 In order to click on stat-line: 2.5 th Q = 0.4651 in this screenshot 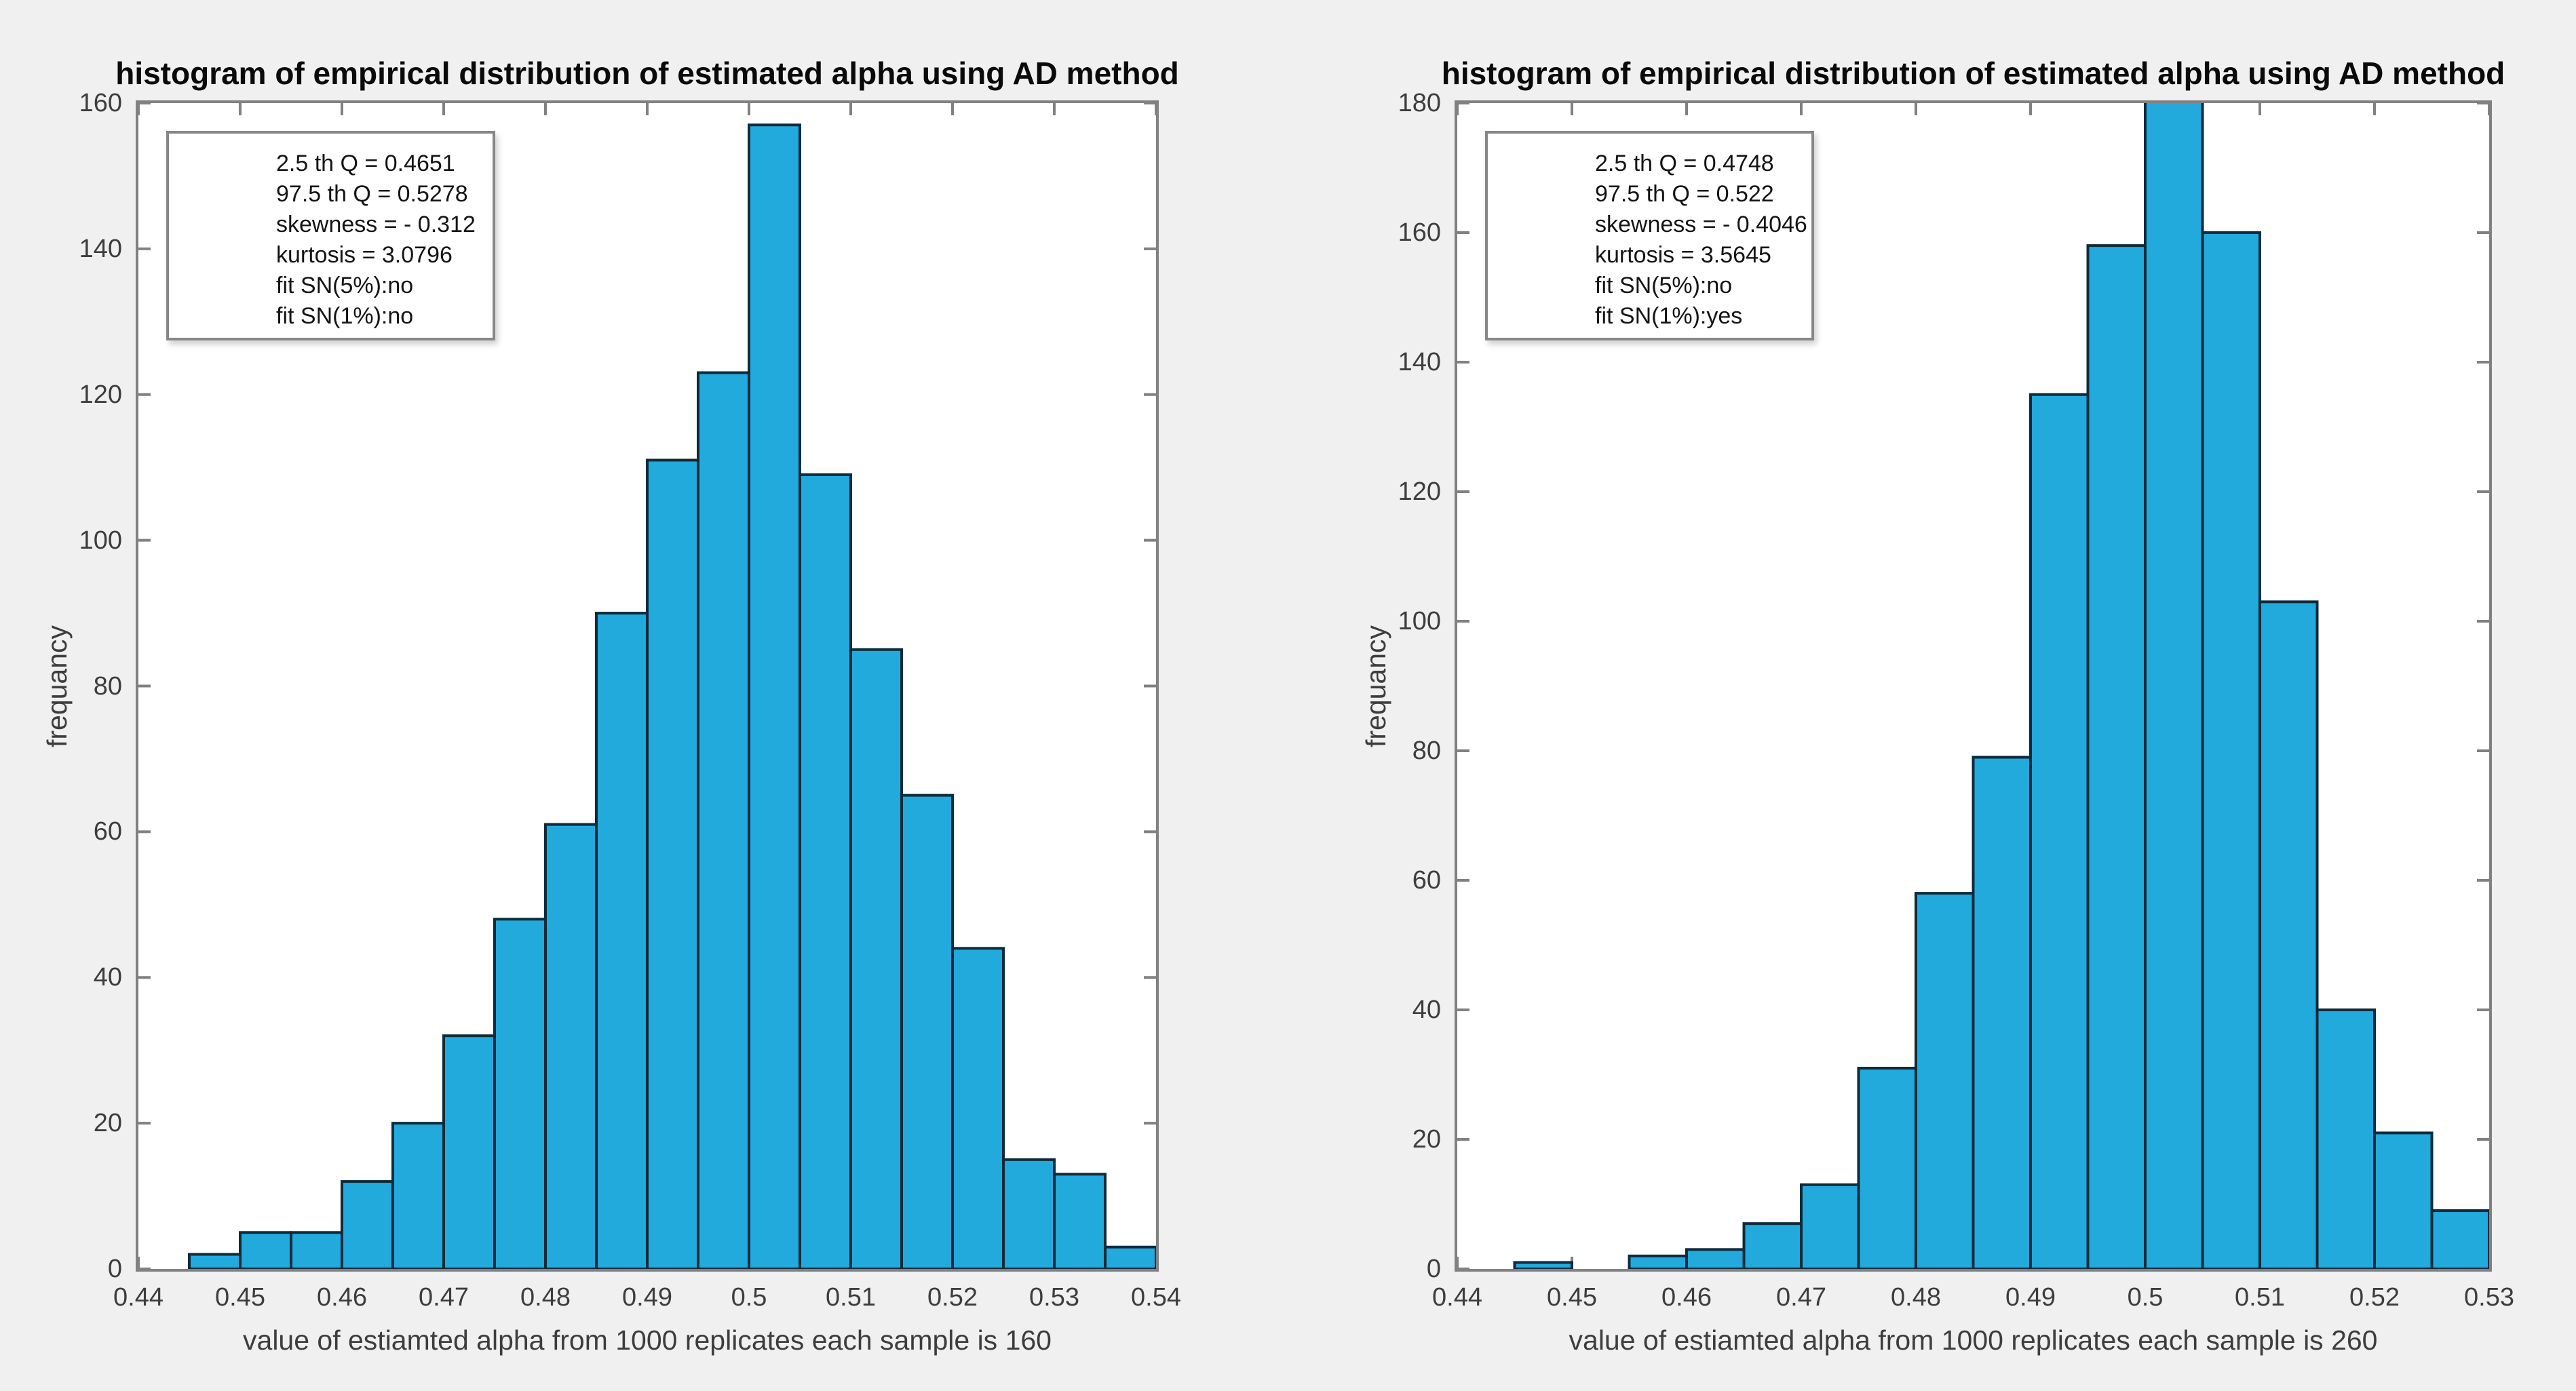, I will do `click(366, 163)`.